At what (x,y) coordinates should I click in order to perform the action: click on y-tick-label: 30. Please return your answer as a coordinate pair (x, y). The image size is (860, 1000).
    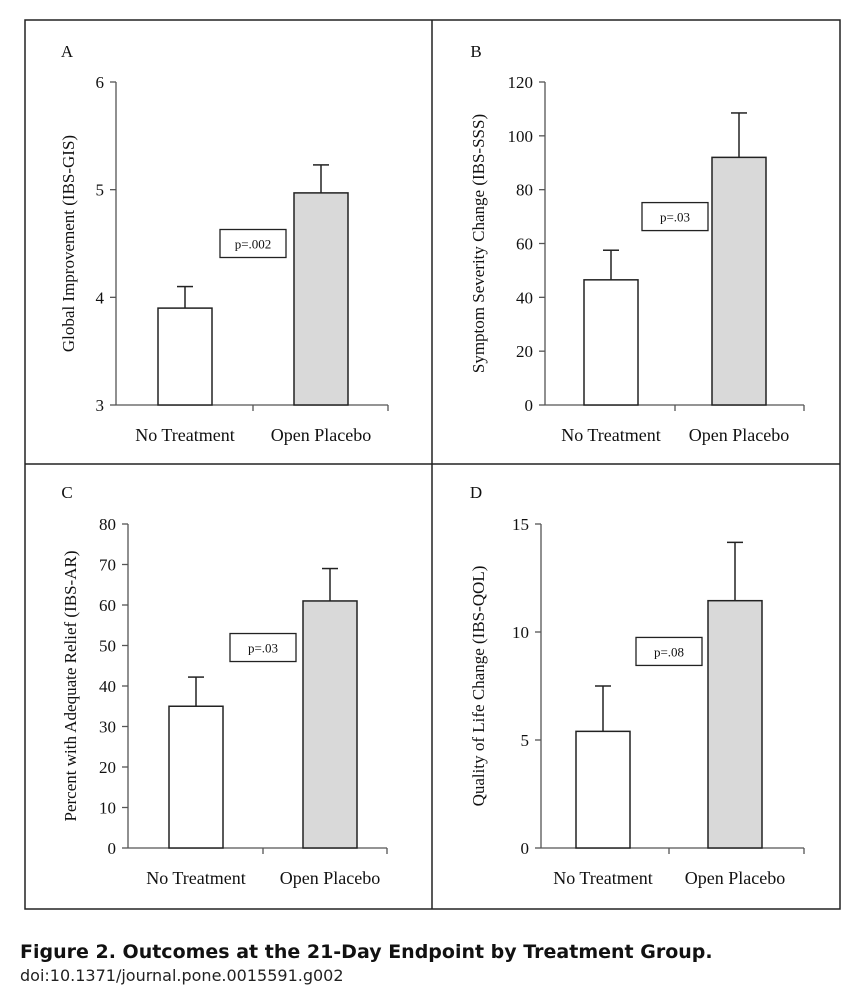
    Looking at the image, I should click on (107, 727).